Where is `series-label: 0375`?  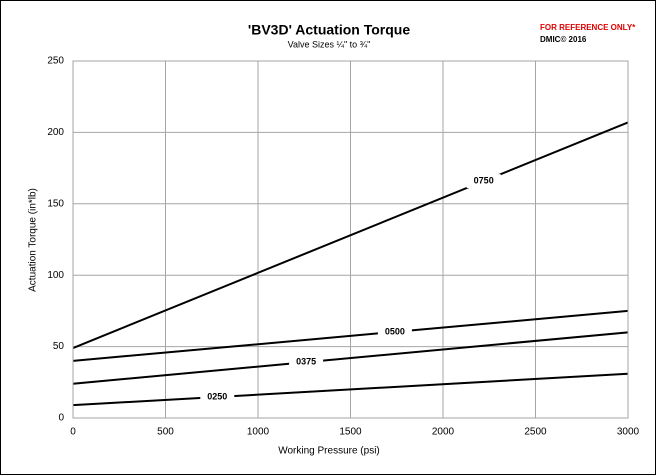 series-label: 0375 is located at coordinates (306, 362).